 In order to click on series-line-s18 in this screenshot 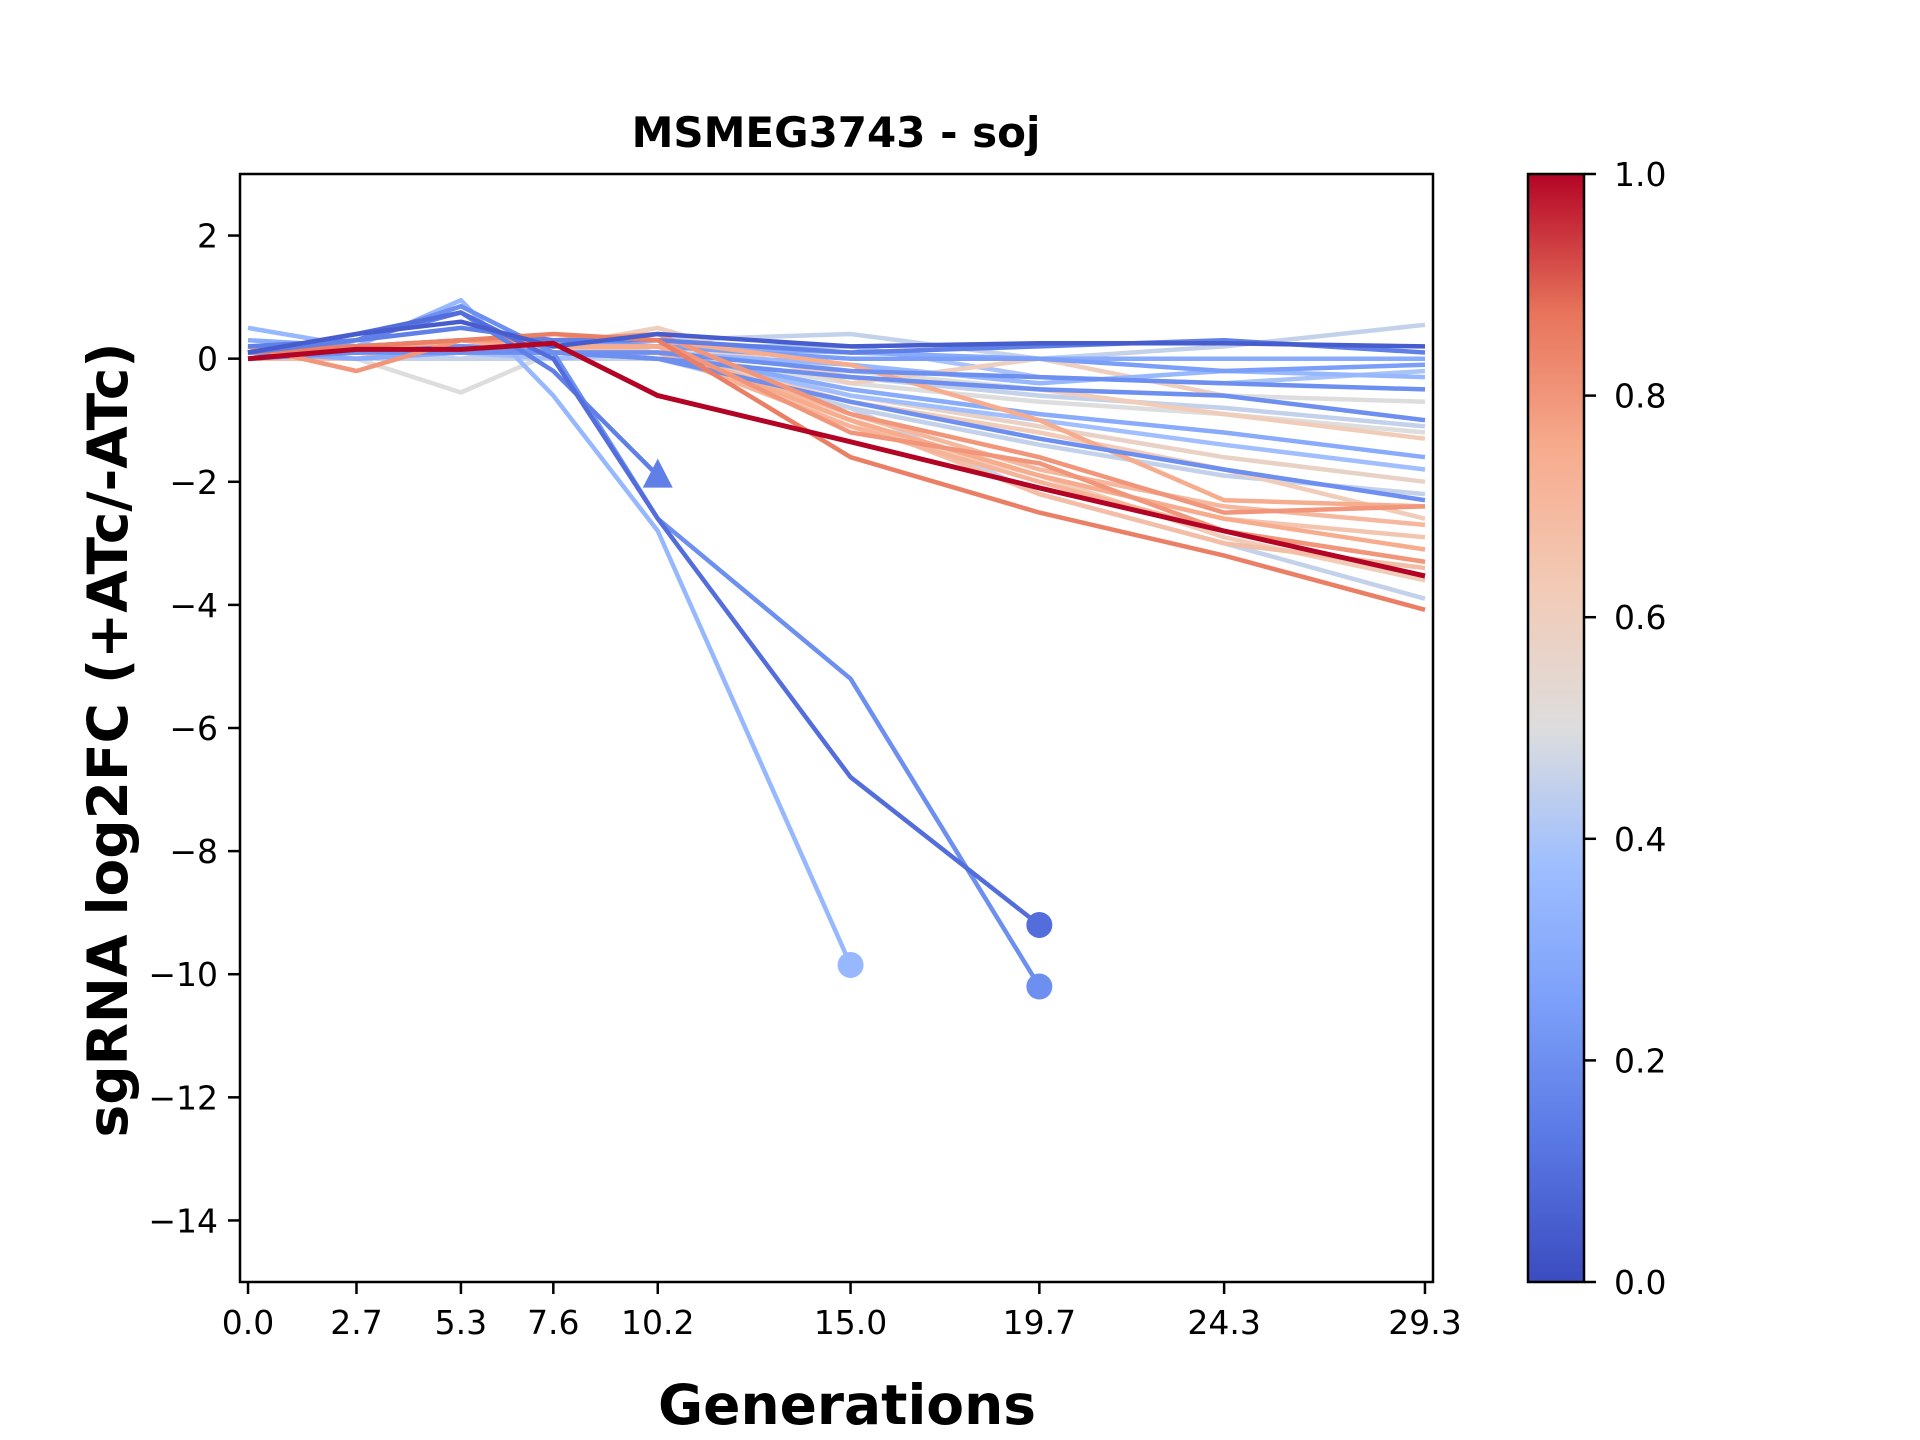, I will do `click(837, 426)`.